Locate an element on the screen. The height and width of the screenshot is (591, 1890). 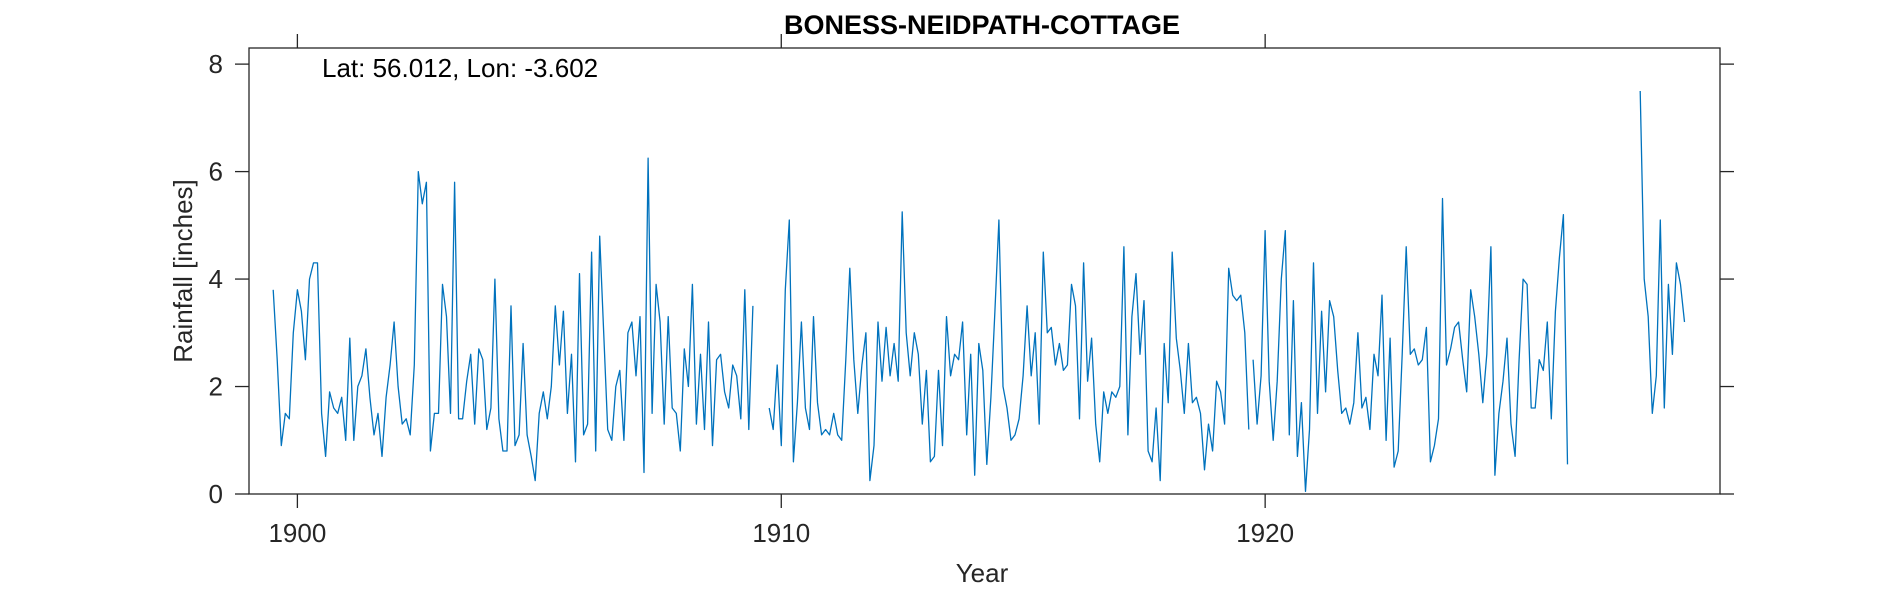
x-tick-label-2: 1920 is located at coordinates (1265, 533).